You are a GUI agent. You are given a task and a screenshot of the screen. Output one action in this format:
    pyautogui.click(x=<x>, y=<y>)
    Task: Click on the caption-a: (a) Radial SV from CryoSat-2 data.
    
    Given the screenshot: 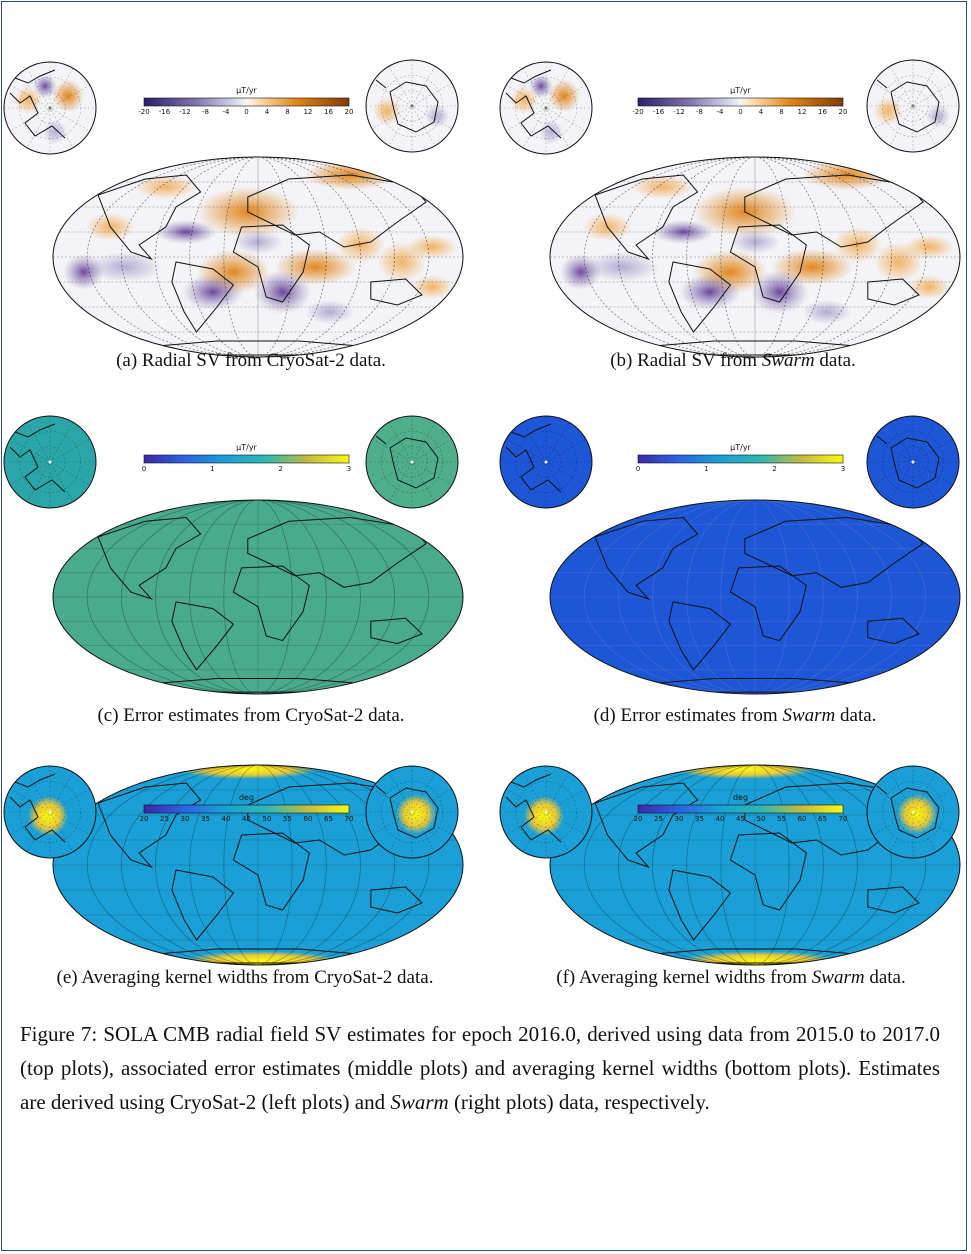 What is the action you would take?
    pyautogui.click(x=251, y=360)
    